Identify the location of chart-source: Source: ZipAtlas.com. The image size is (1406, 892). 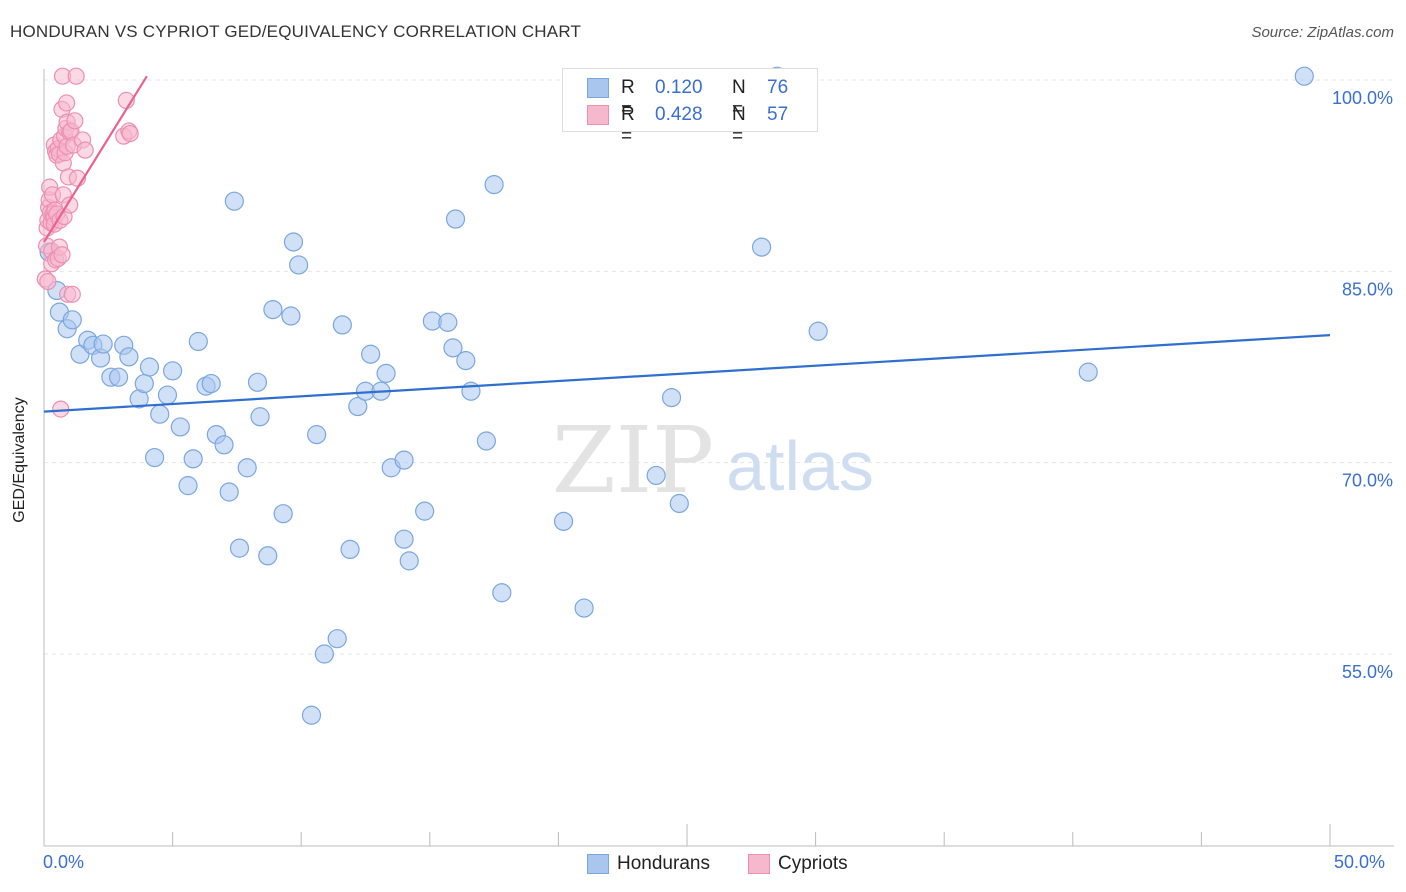
(1322, 32).